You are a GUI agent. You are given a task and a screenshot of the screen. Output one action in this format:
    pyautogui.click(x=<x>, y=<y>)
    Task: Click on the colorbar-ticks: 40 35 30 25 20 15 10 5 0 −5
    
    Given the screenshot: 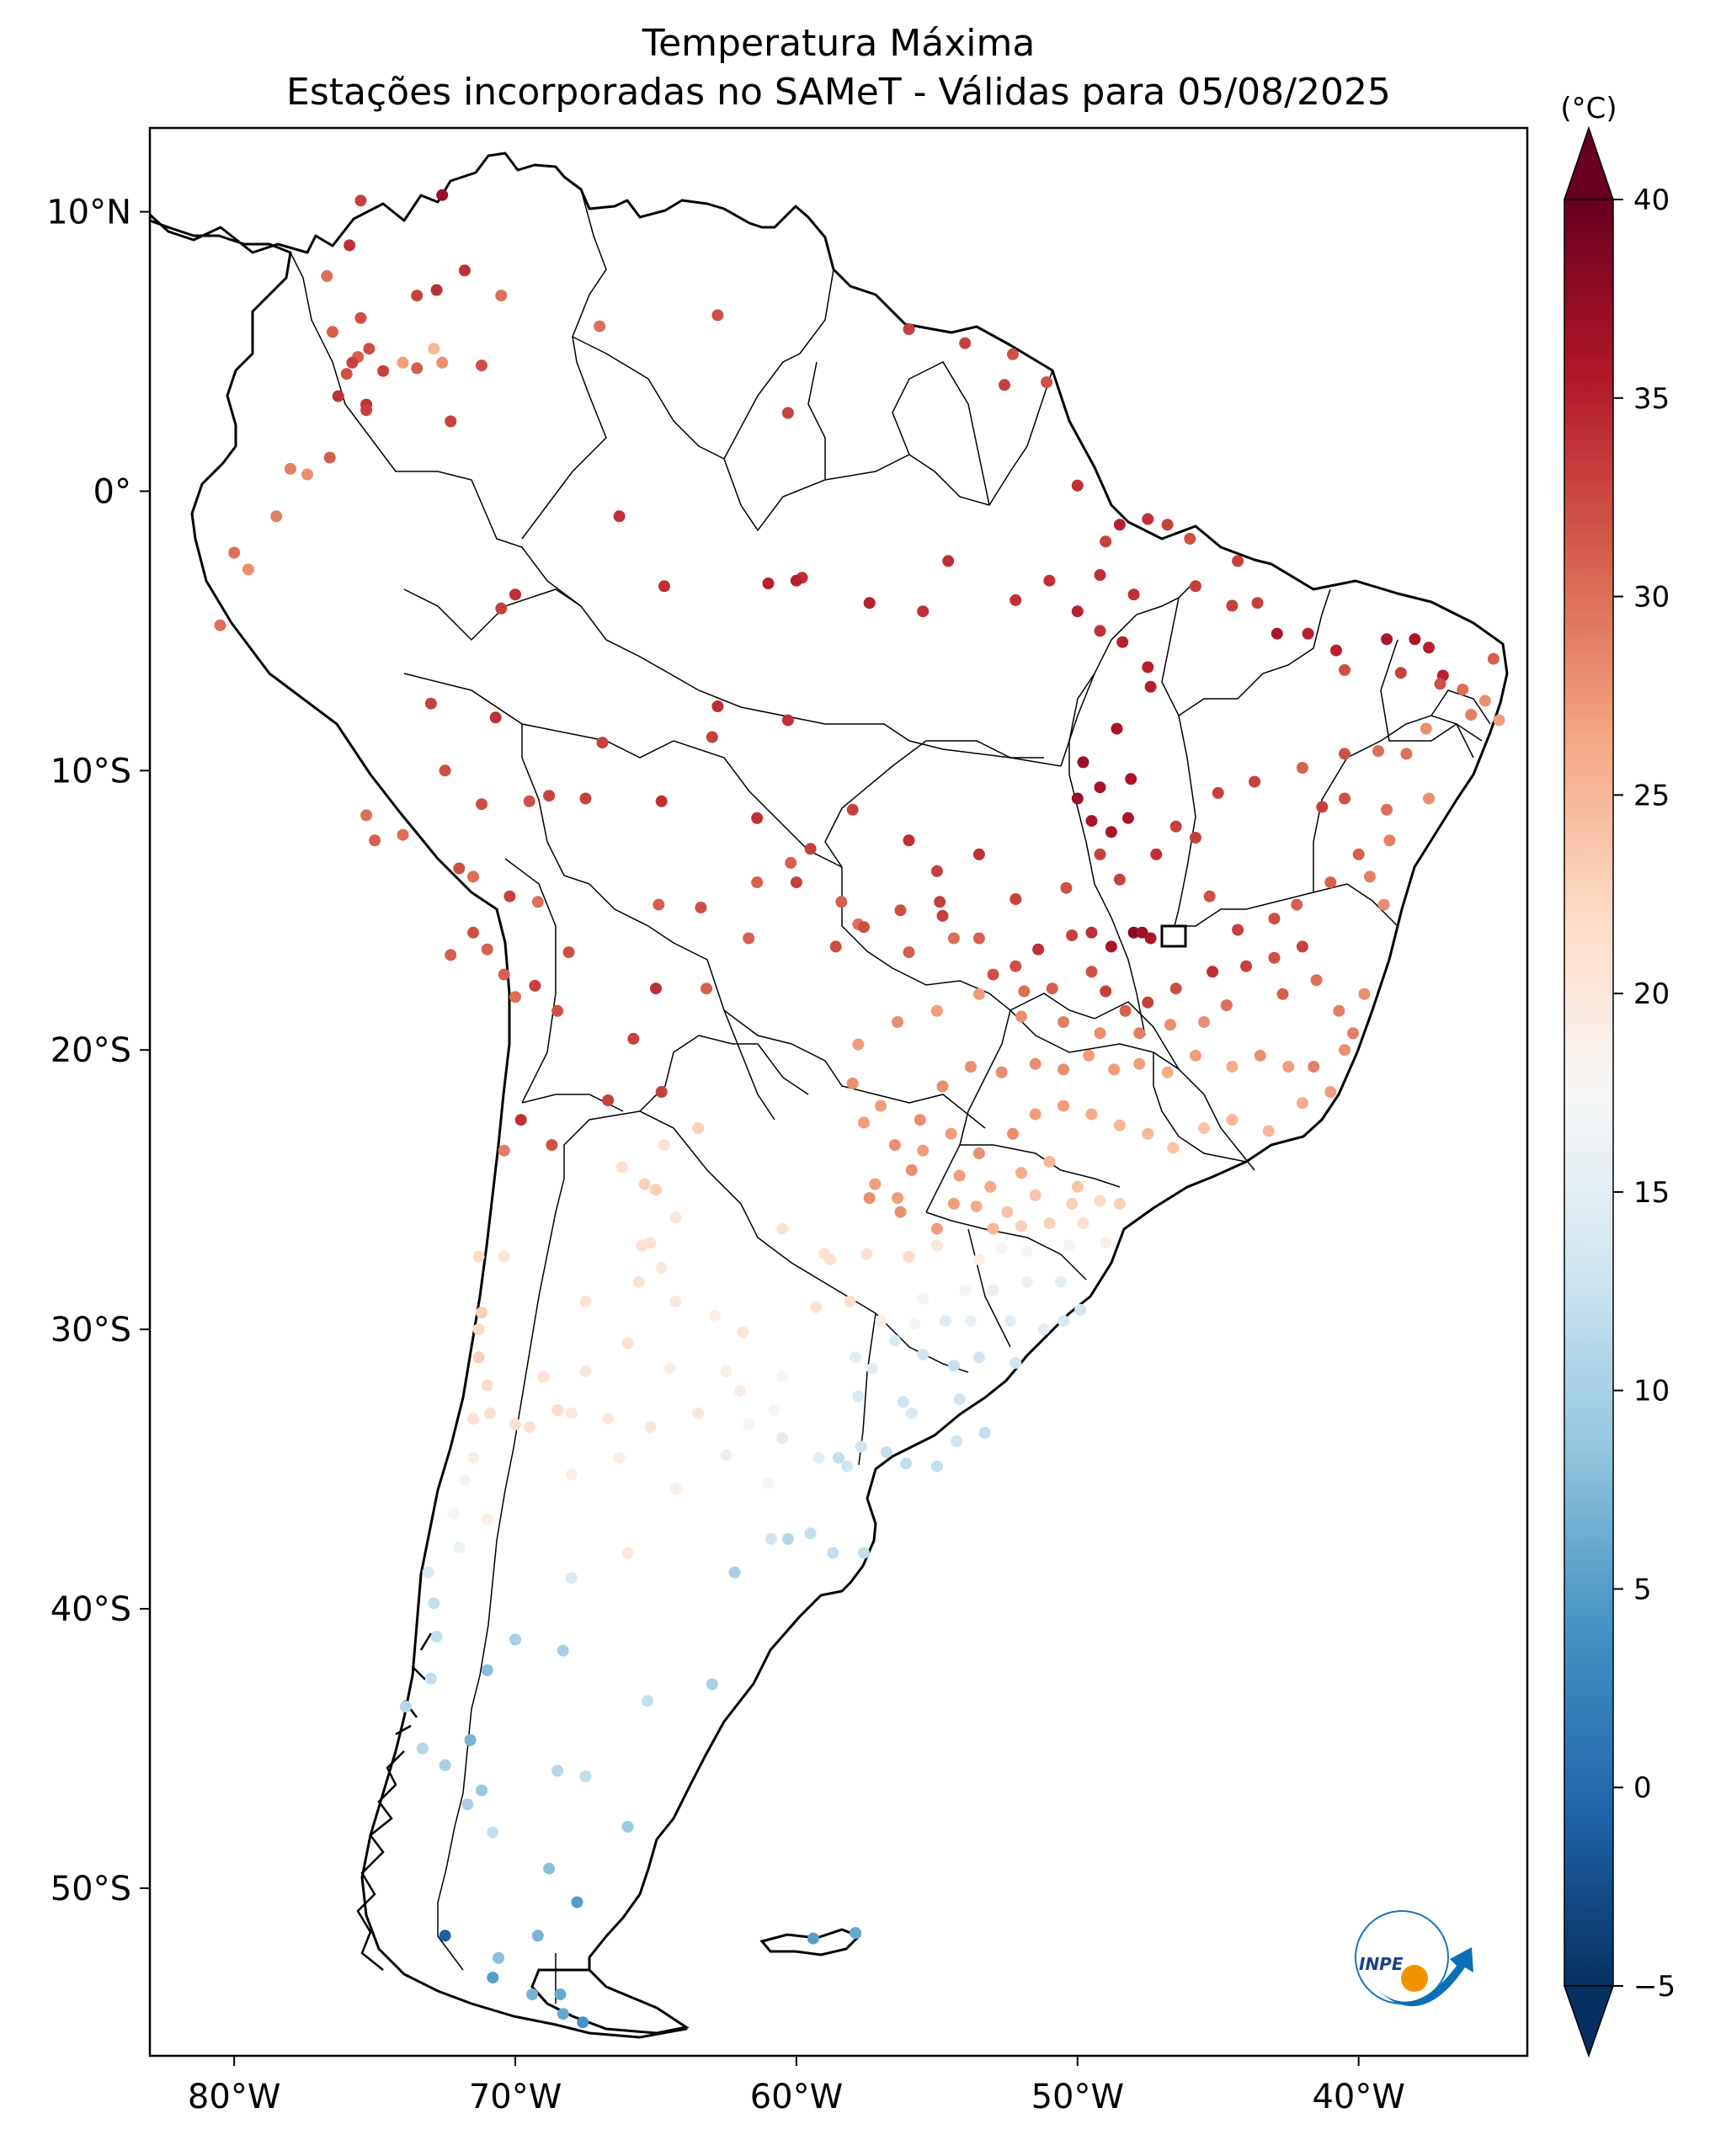 What is the action you would take?
    pyautogui.click(x=1644, y=1094)
    